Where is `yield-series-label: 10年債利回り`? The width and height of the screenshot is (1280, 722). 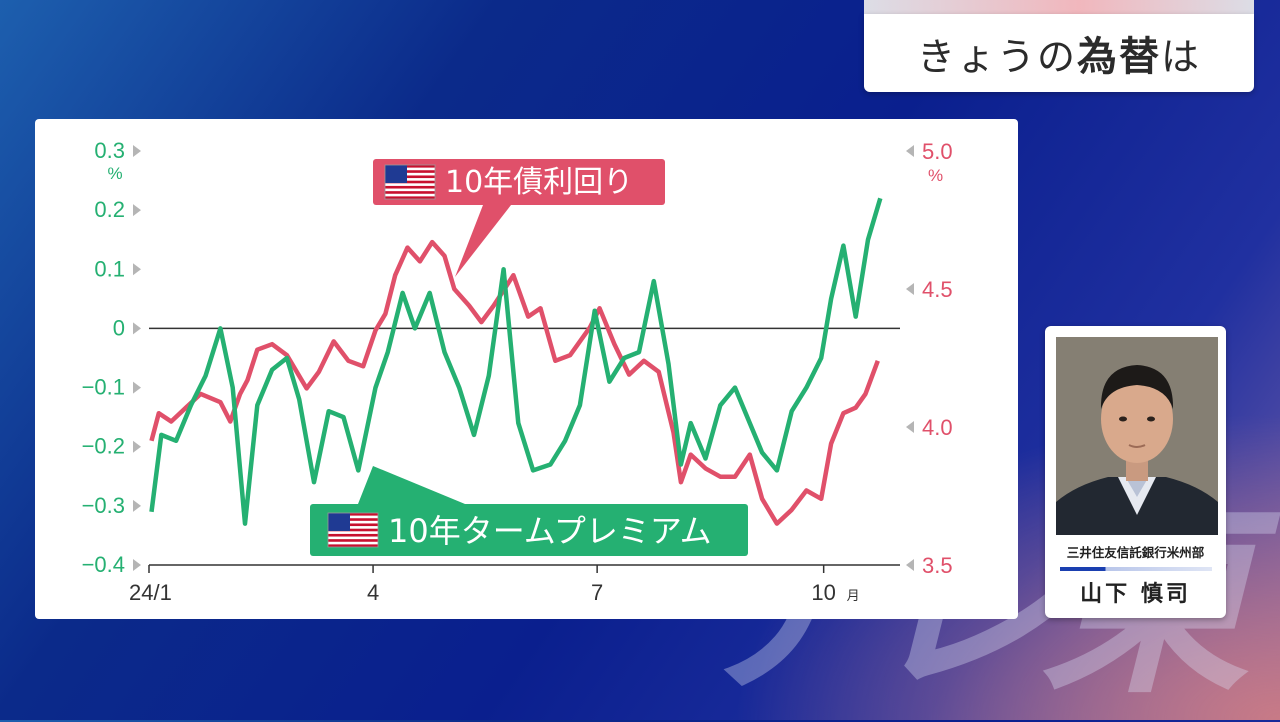 yield-series-label: 10年債利回り is located at coordinates (539, 182).